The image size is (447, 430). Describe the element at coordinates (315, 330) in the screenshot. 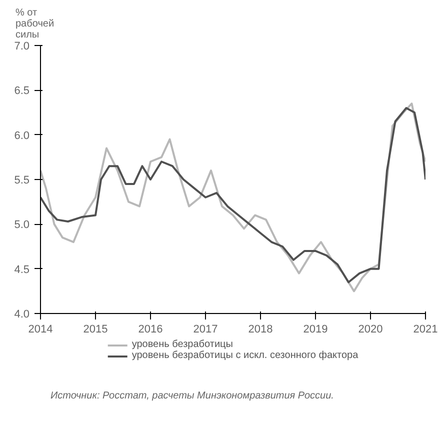

I see `x-tick-label: 2019` at that location.